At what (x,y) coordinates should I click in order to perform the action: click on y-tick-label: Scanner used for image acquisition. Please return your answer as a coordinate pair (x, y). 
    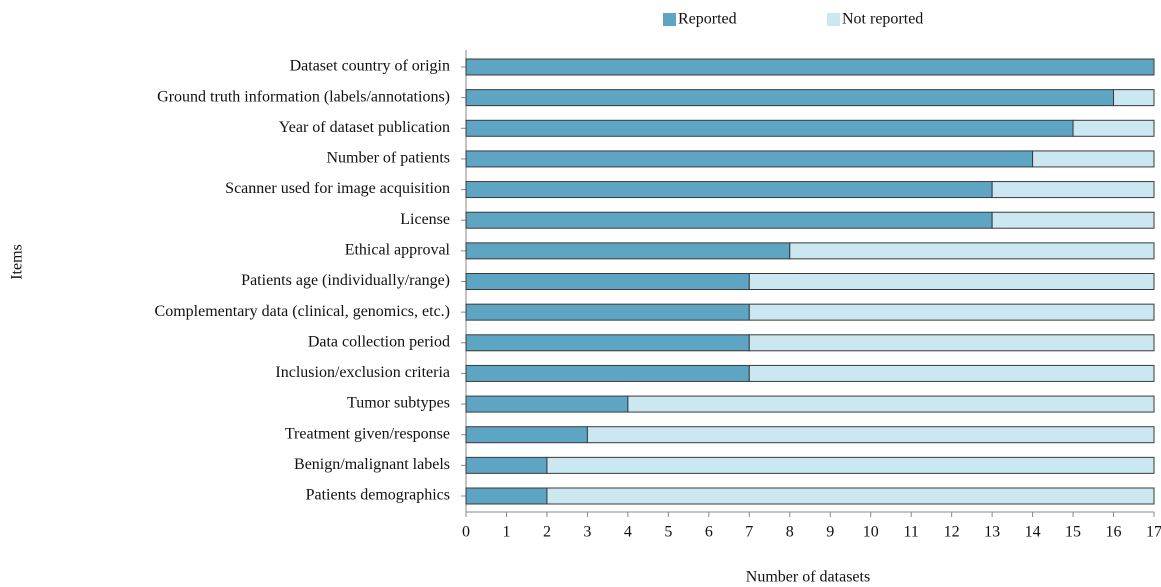
    Looking at the image, I should click on (337, 188).